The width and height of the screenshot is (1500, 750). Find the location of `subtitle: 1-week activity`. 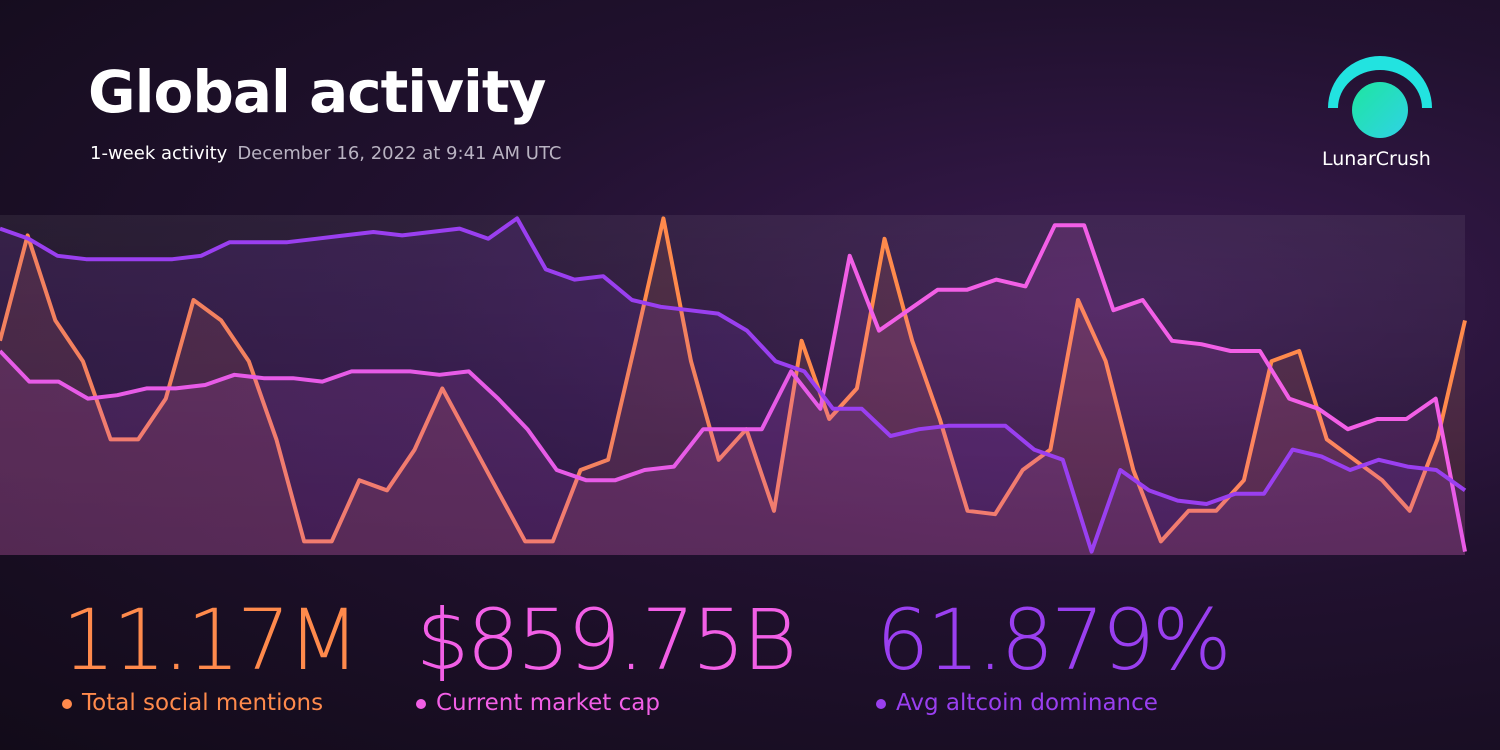

subtitle: 1-week activity is located at coordinates (159, 153).